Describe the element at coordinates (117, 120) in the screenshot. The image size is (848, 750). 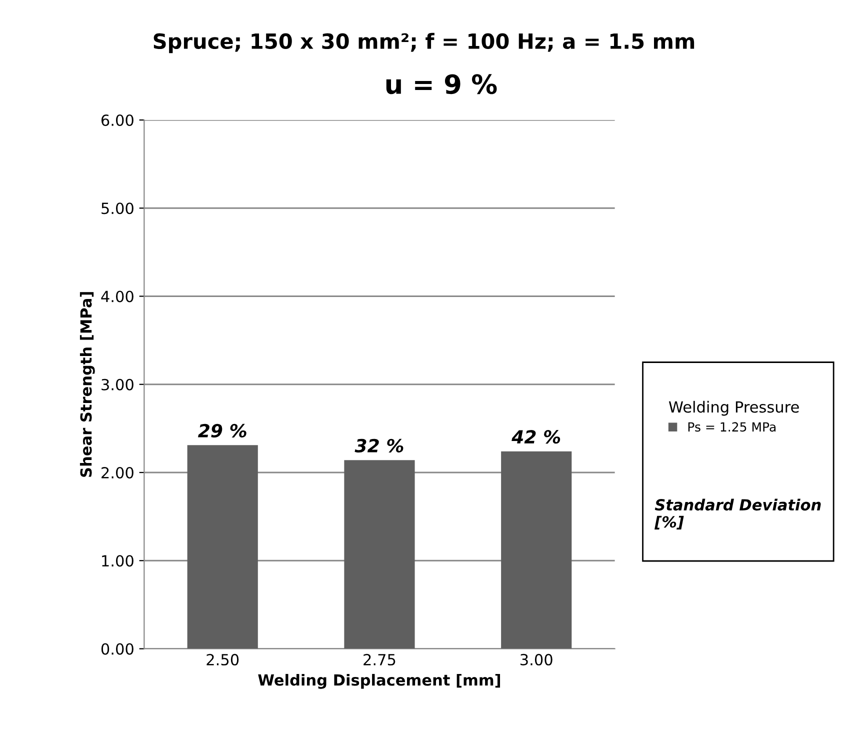
I see `y-tick-label: 6.00` at that location.